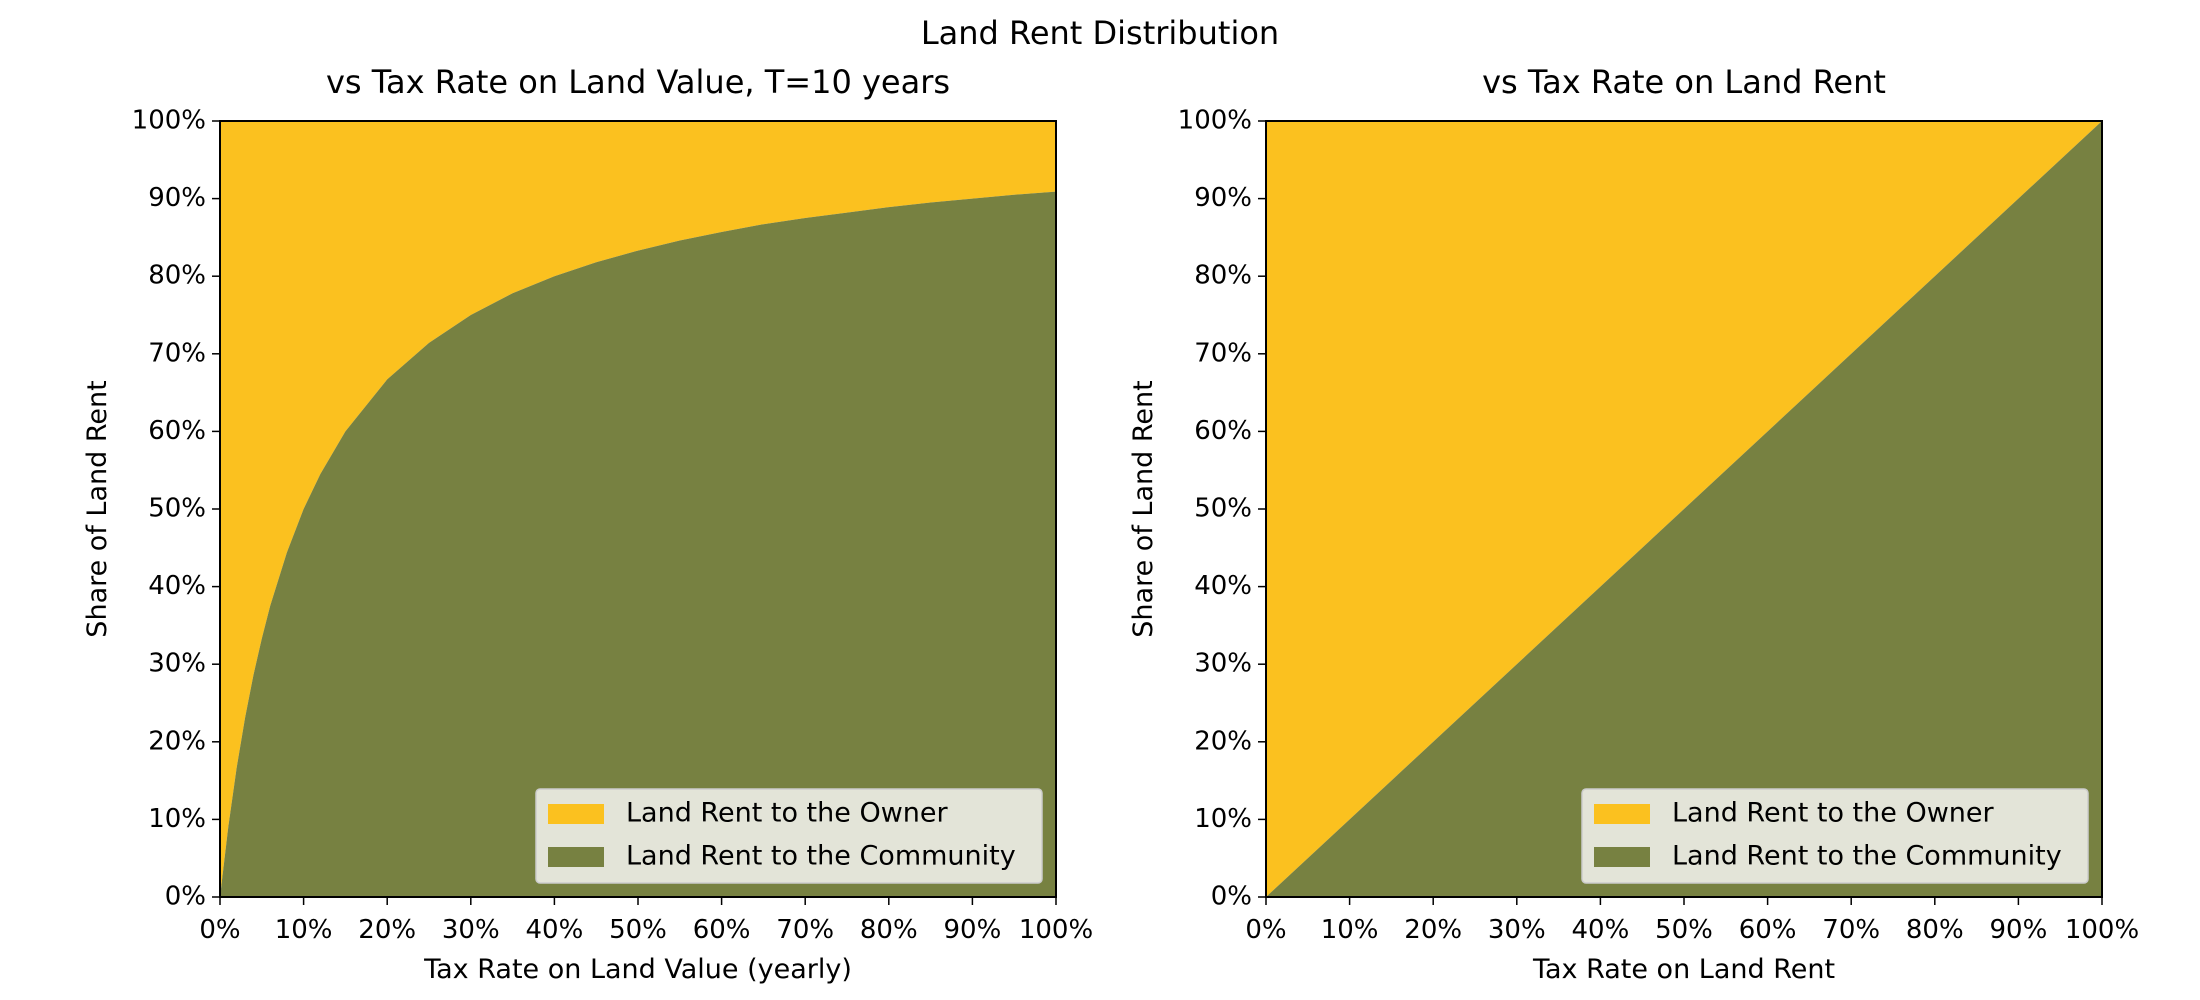  What do you see at coordinates (1100, 33) in the screenshot?
I see `figure-suptitle: Land Rent Distribution` at bounding box center [1100, 33].